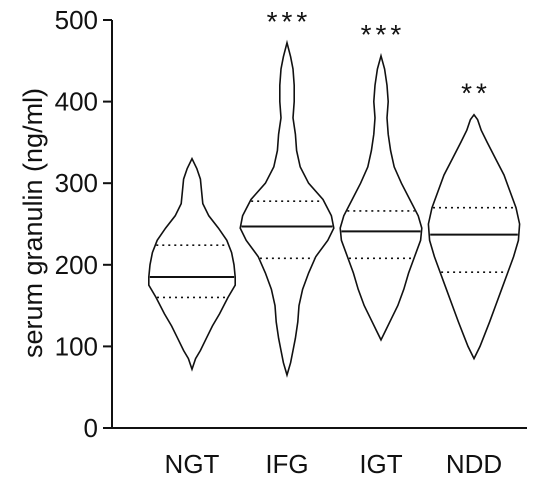 This screenshot has width=550, height=487. I want to click on violin-ndd, so click(474, 237).